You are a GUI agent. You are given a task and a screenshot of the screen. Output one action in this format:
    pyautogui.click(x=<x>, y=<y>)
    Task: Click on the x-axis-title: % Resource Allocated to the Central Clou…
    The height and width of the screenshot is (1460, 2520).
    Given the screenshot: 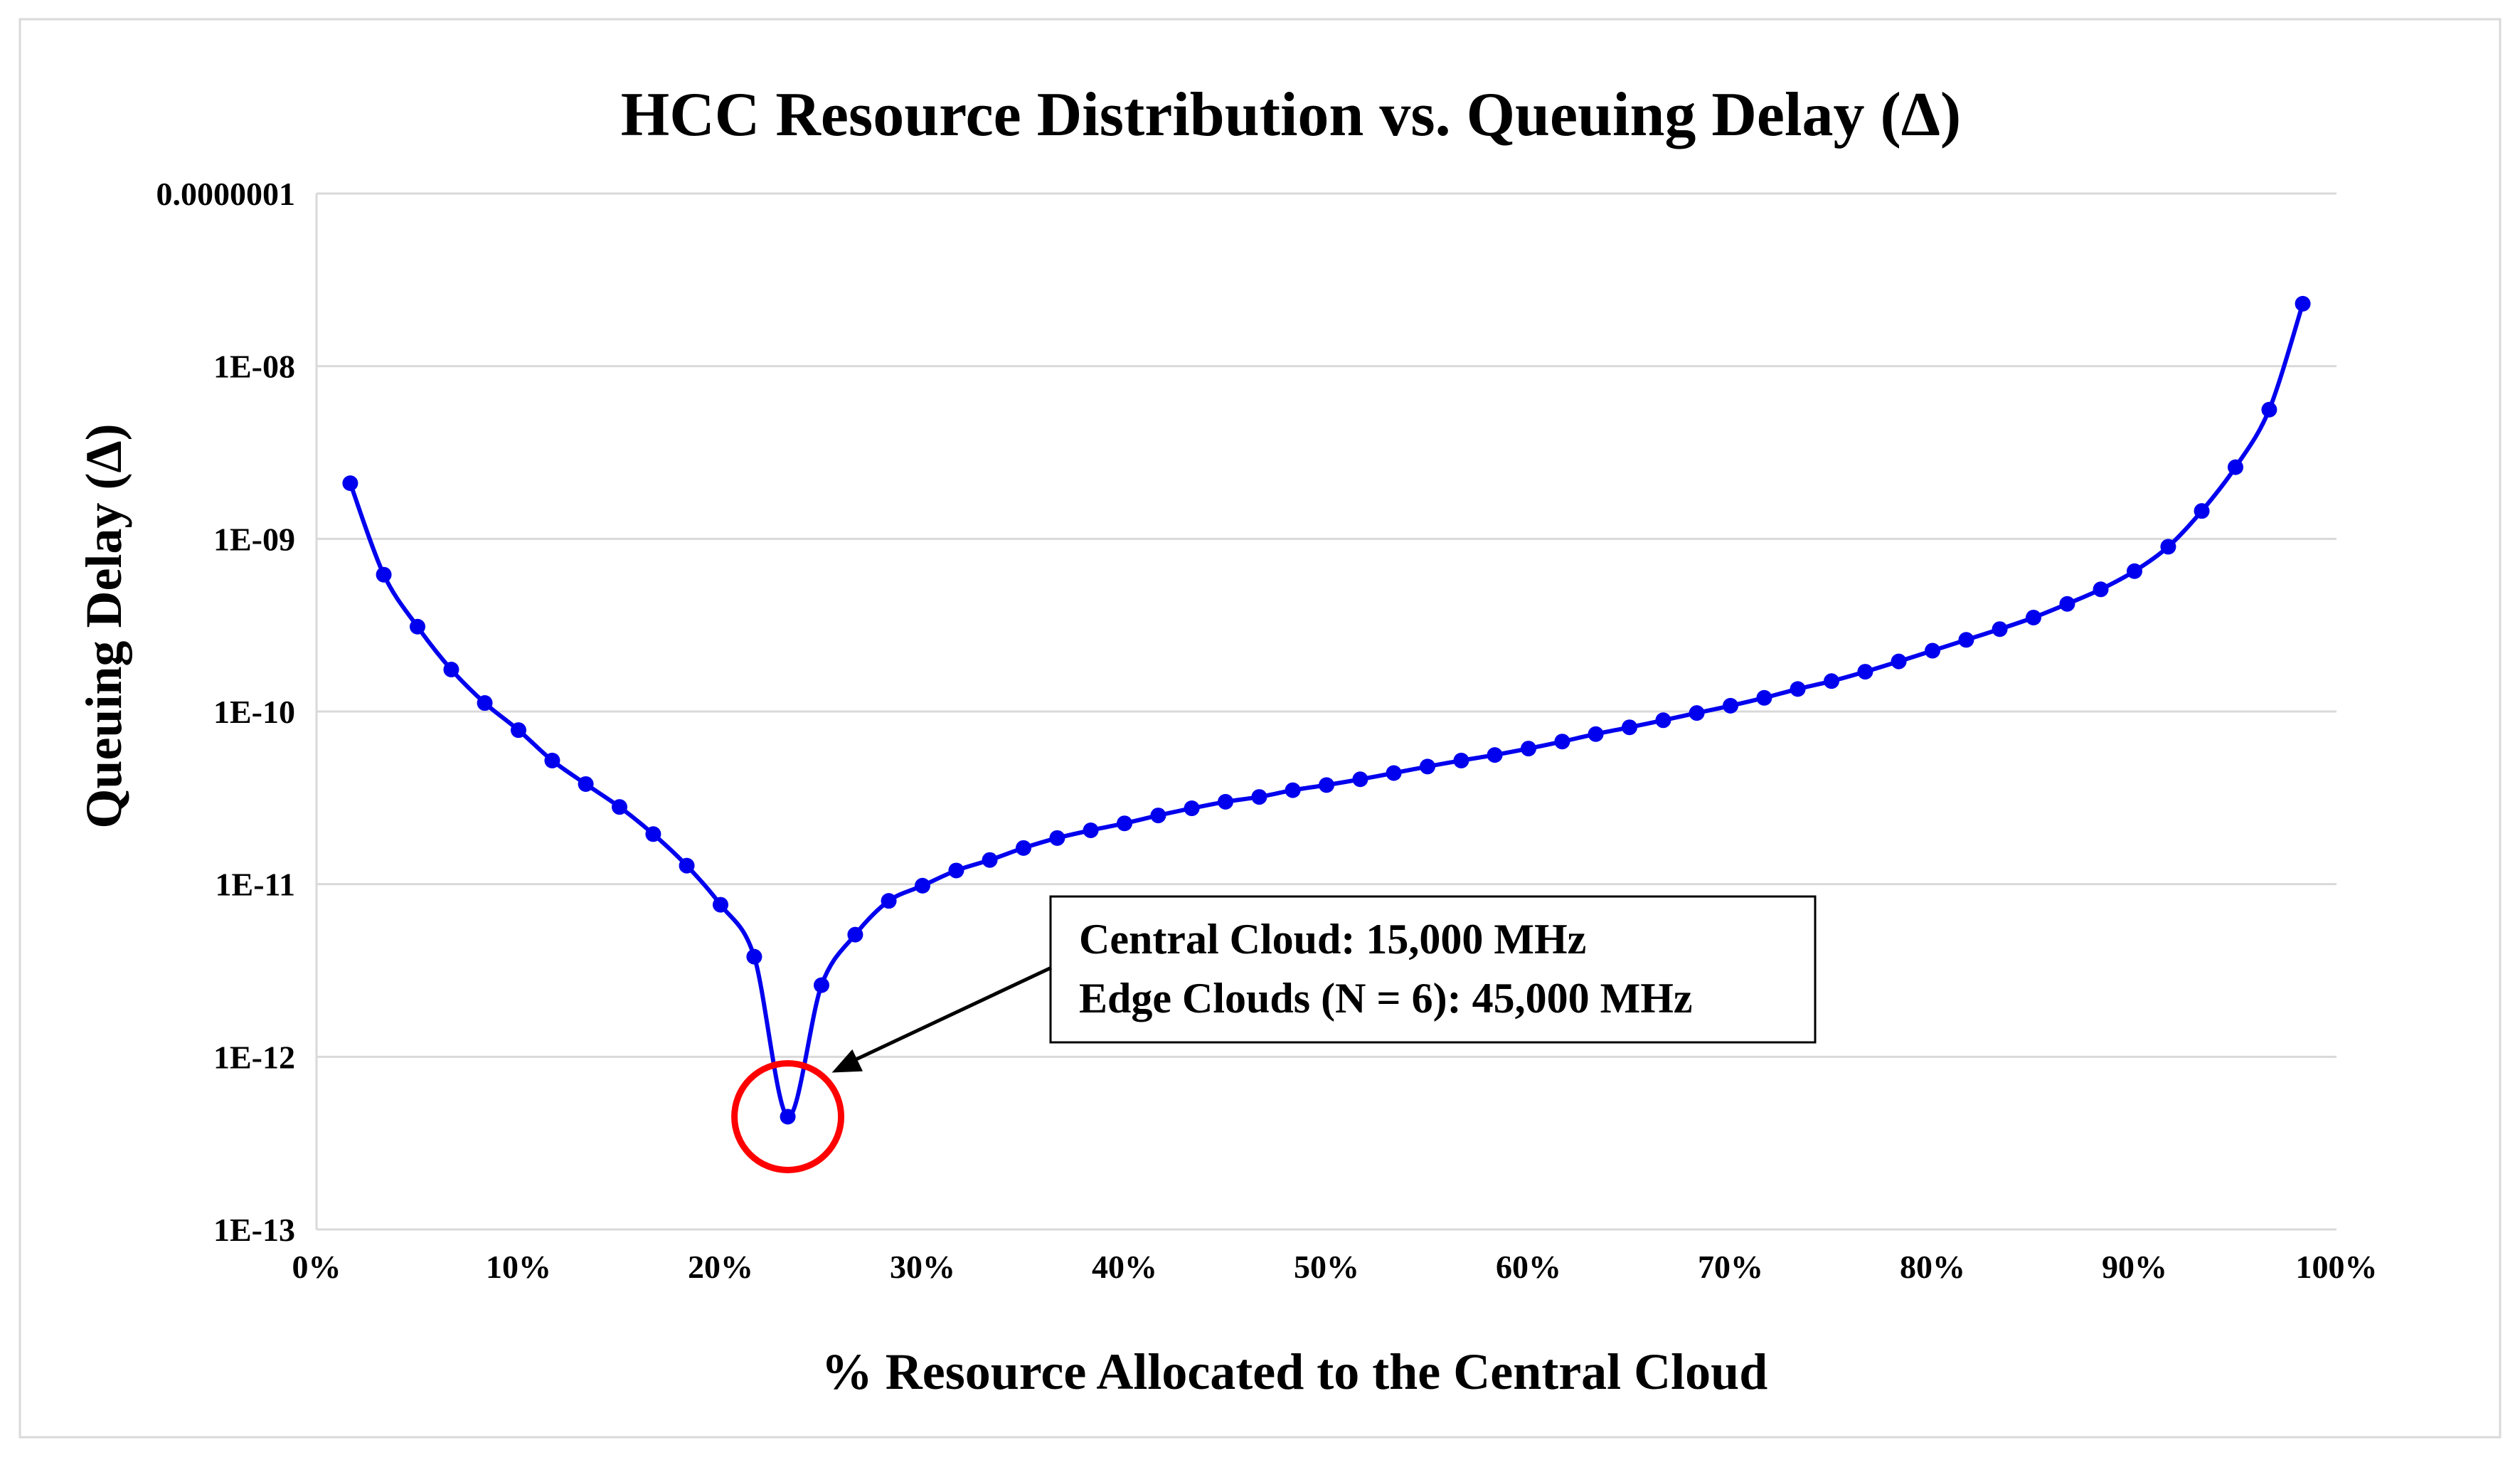 What is the action you would take?
    pyautogui.click(x=1295, y=1372)
    